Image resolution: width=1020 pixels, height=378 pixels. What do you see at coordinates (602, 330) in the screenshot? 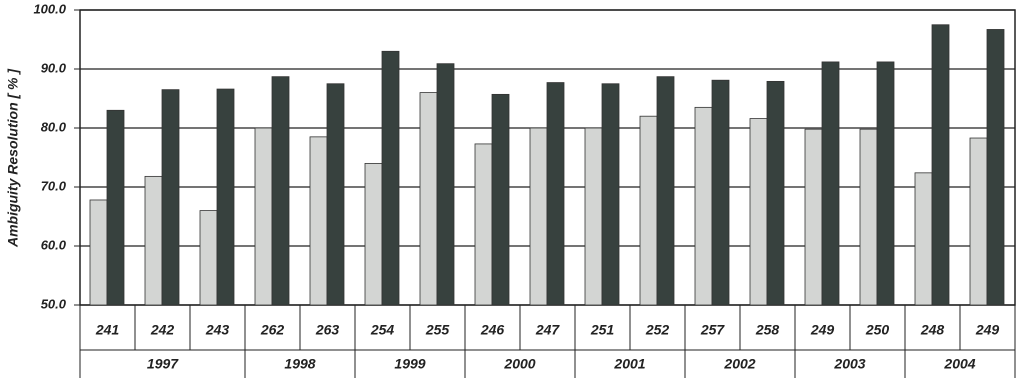
I see `x-tick-label: 251` at bounding box center [602, 330].